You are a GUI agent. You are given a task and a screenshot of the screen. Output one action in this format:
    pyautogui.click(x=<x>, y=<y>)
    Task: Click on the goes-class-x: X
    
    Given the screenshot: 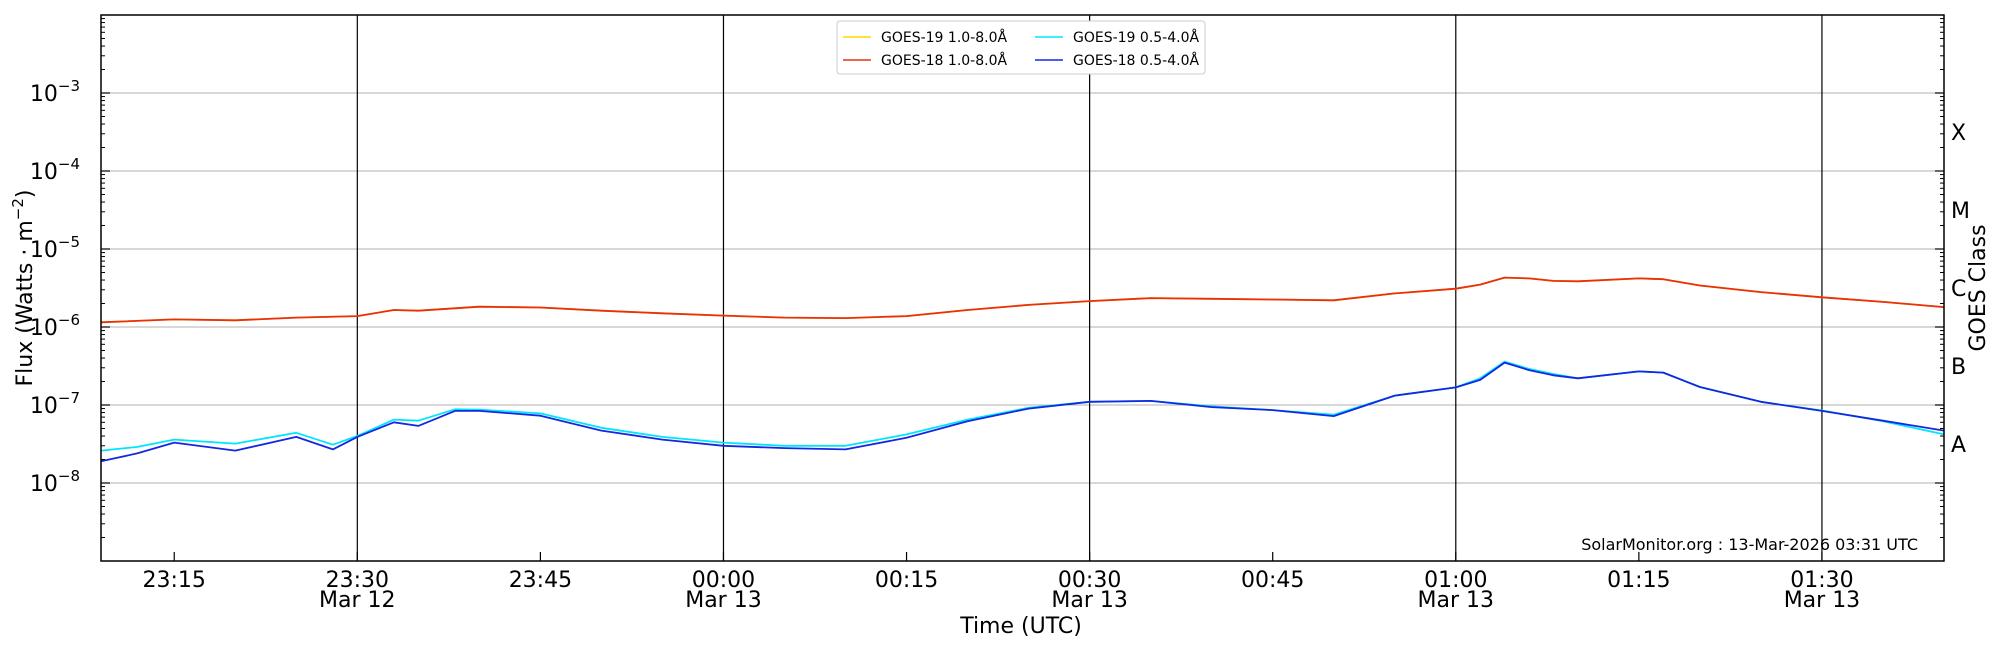 What is the action you would take?
    pyautogui.click(x=1958, y=133)
    